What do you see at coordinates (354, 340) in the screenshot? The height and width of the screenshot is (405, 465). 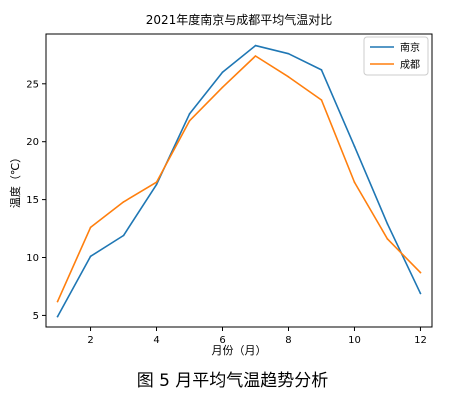 I see `x-tick-label-10: 10` at bounding box center [354, 340].